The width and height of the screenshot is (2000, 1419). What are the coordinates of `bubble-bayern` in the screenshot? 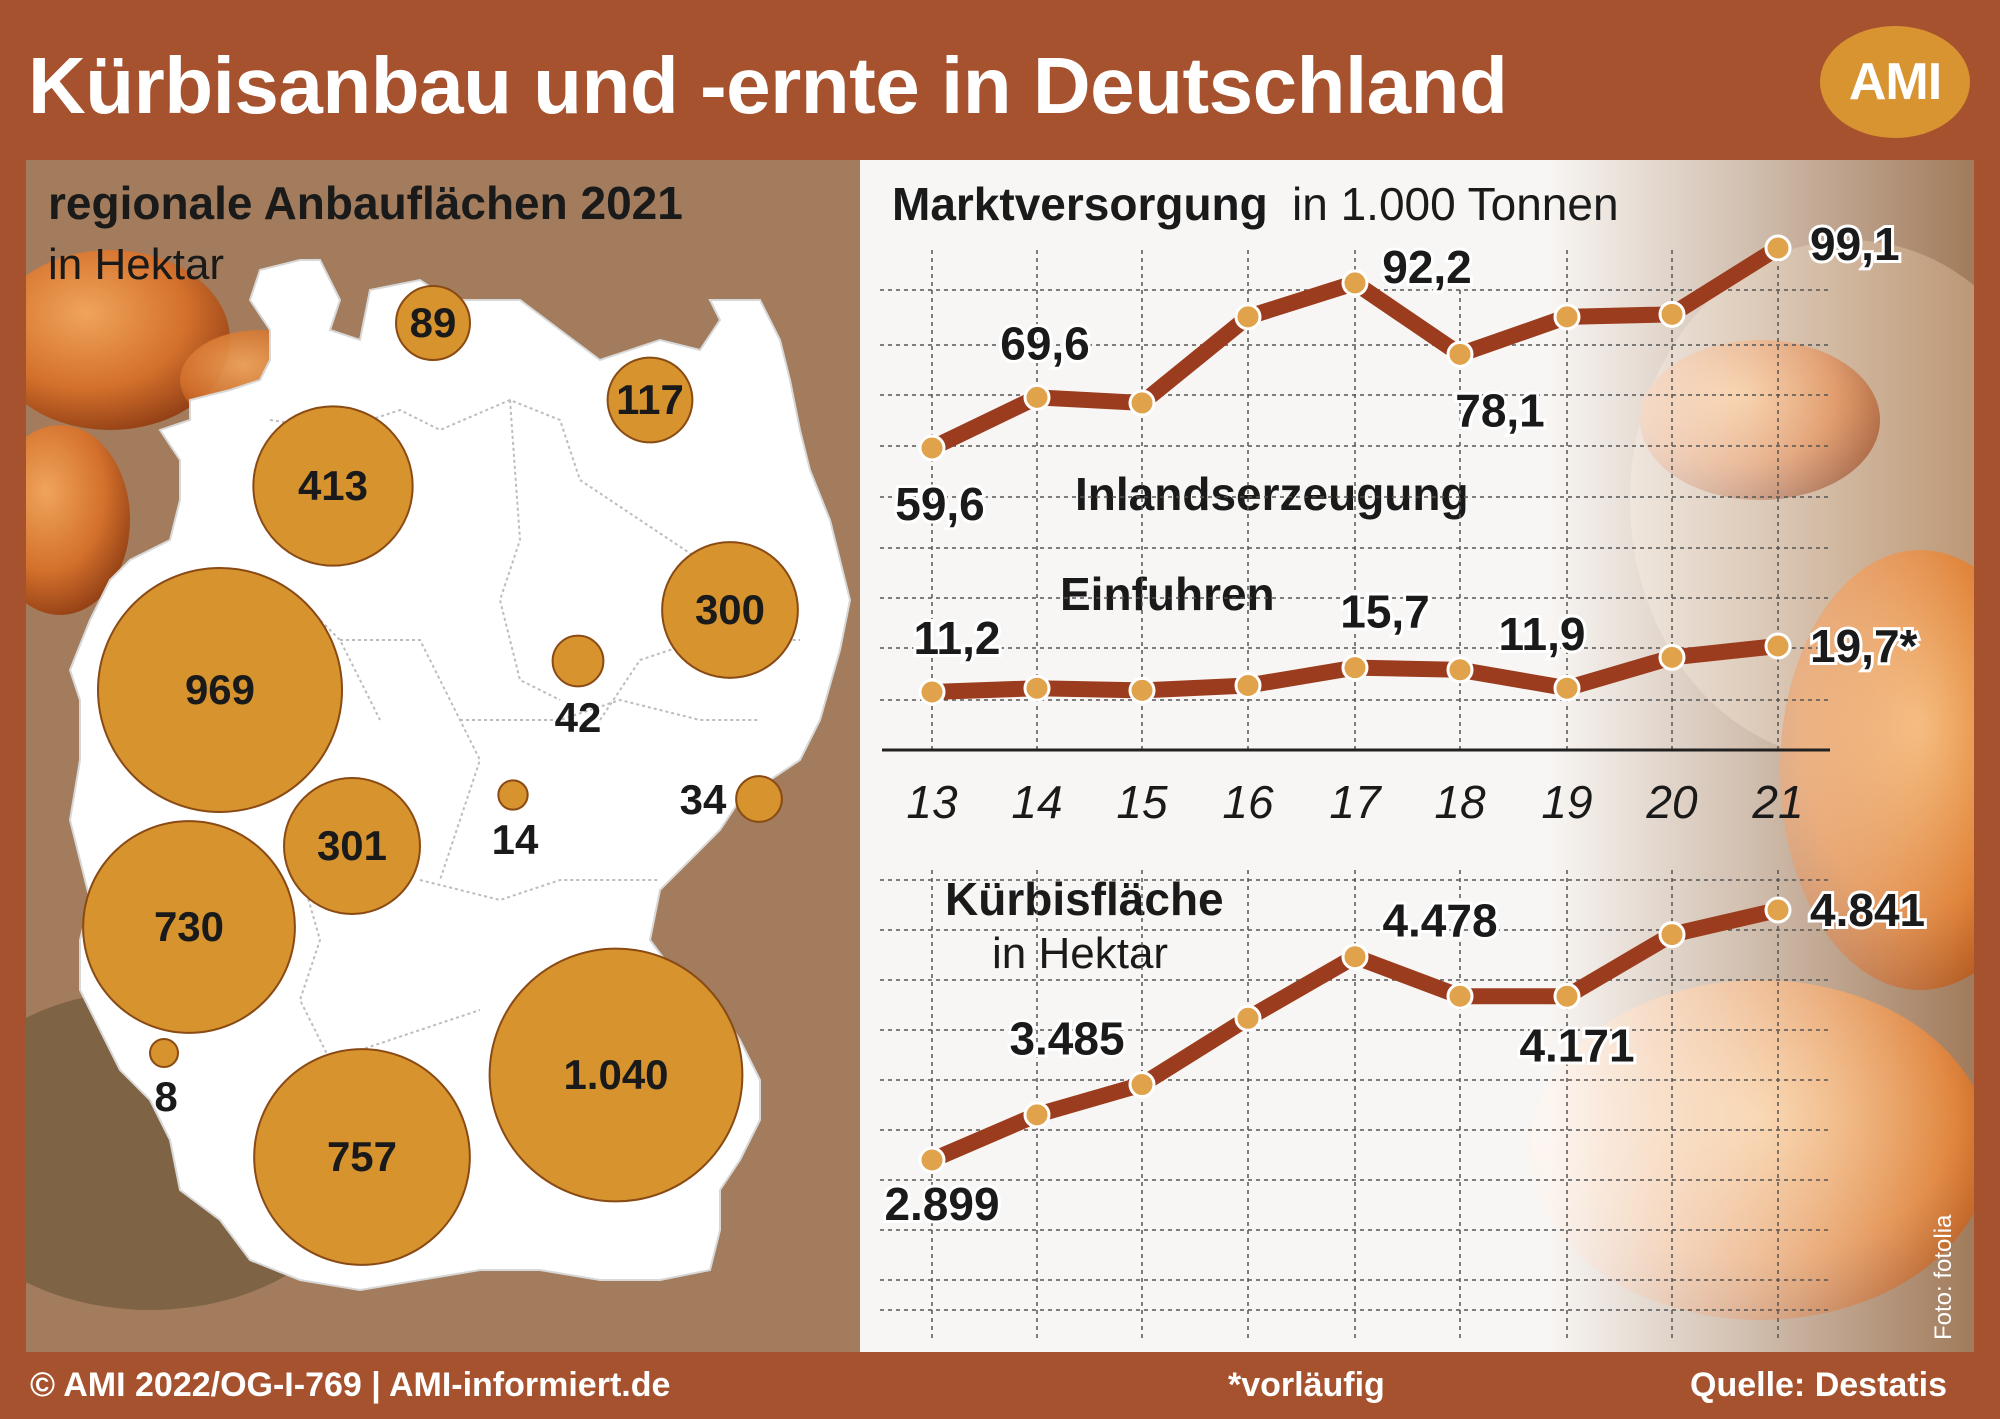 It's located at (616, 1075).